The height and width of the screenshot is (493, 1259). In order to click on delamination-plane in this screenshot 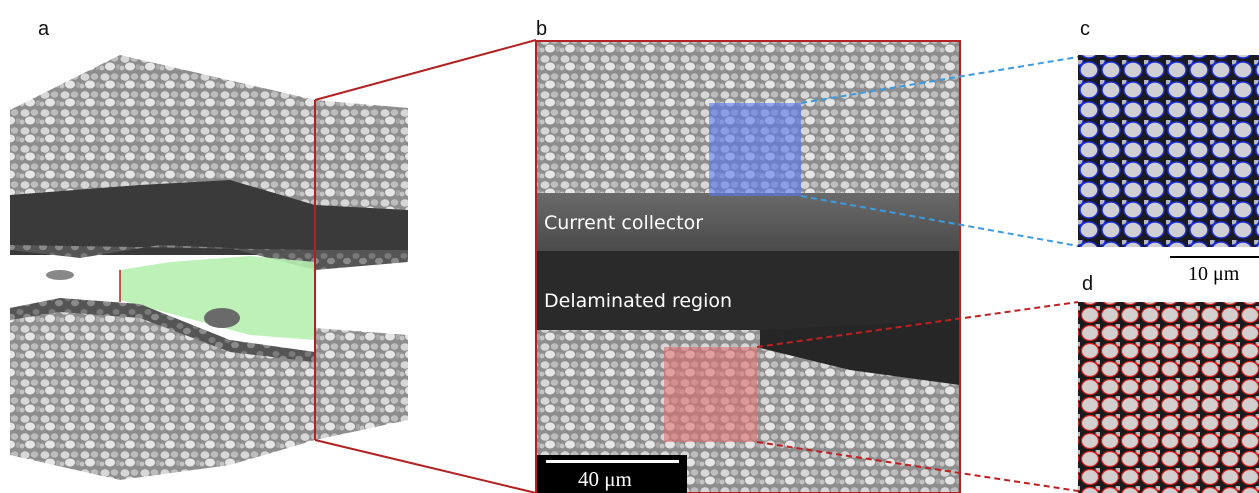, I will do `click(217, 298)`.